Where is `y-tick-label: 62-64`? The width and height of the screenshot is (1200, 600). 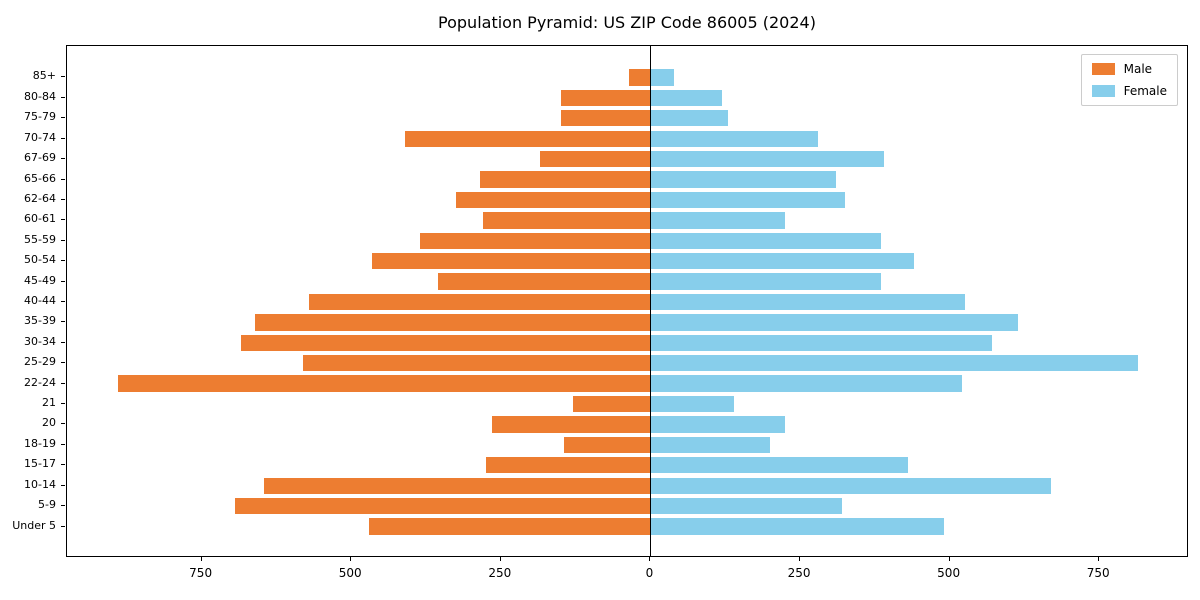 y-tick-label: 62-64 is located at coordinates (40, 198).